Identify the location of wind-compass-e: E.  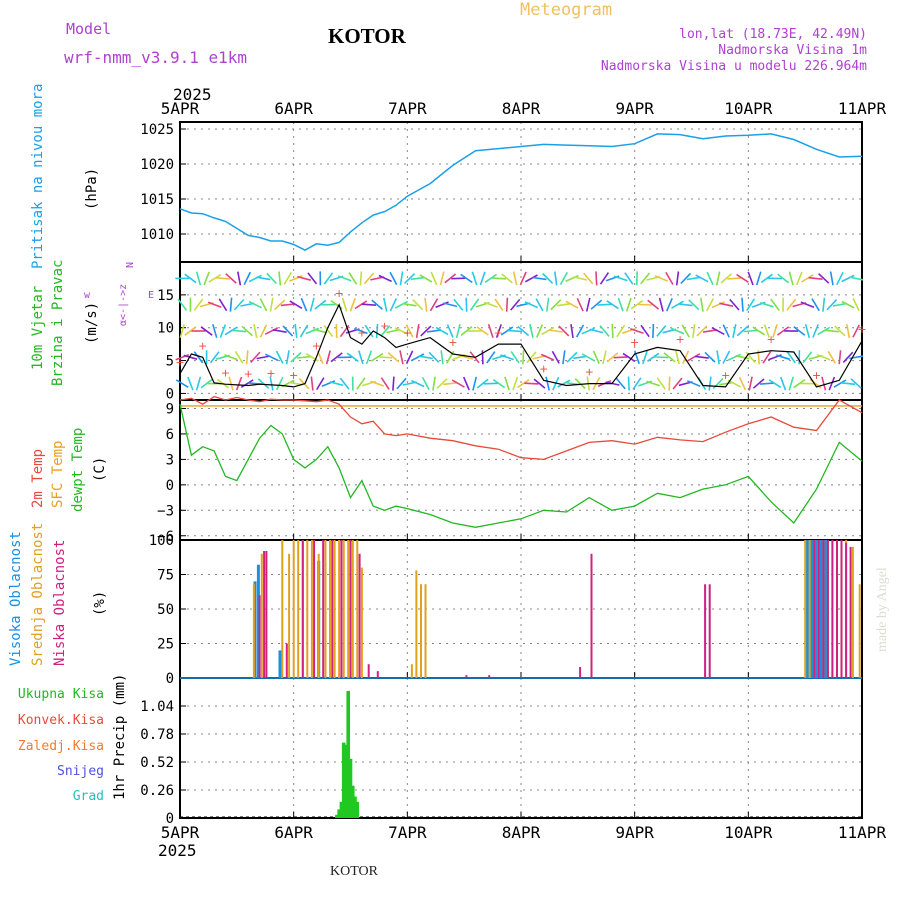
(151, 295).